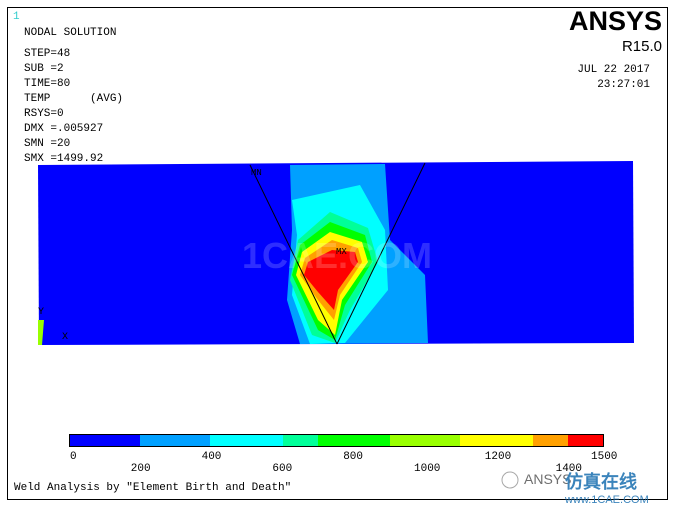 The image size is (676, 509). I want to click on header-title: NODAL SOLUTION, so click(70, 33).